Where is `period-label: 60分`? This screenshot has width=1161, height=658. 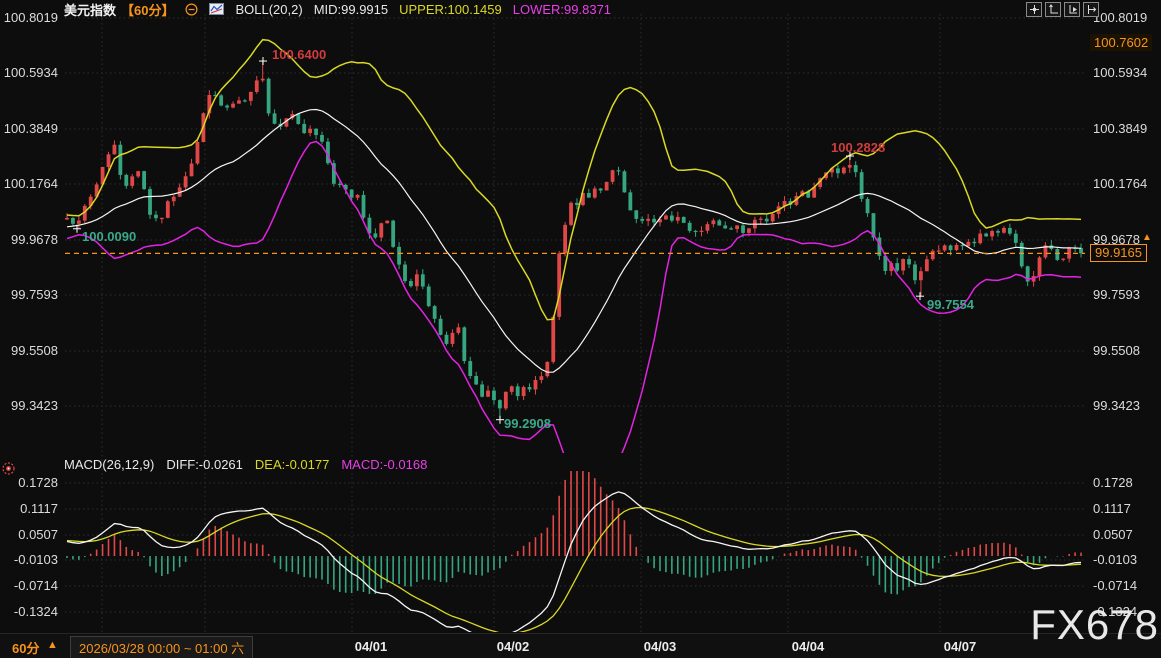
period-label: 60分 is located at coordinates (26, 648).